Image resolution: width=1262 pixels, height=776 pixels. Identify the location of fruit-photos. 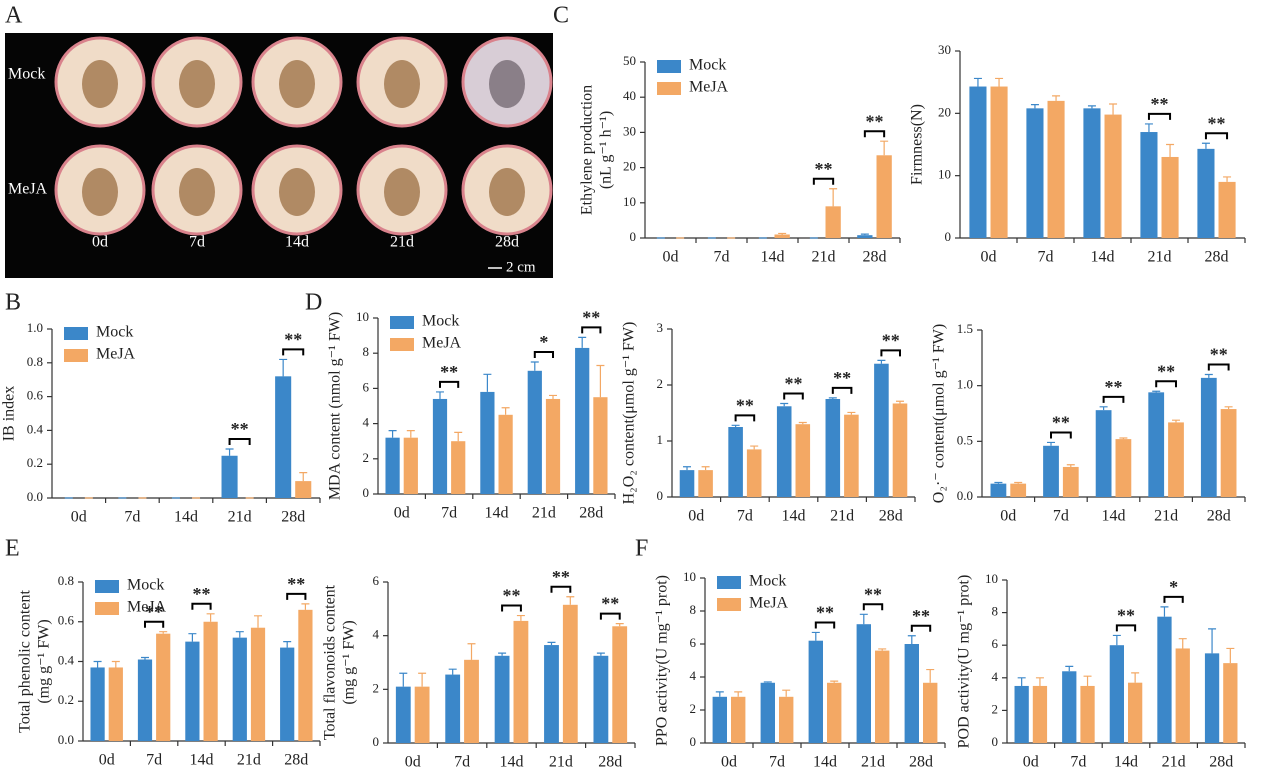
(303, 136).